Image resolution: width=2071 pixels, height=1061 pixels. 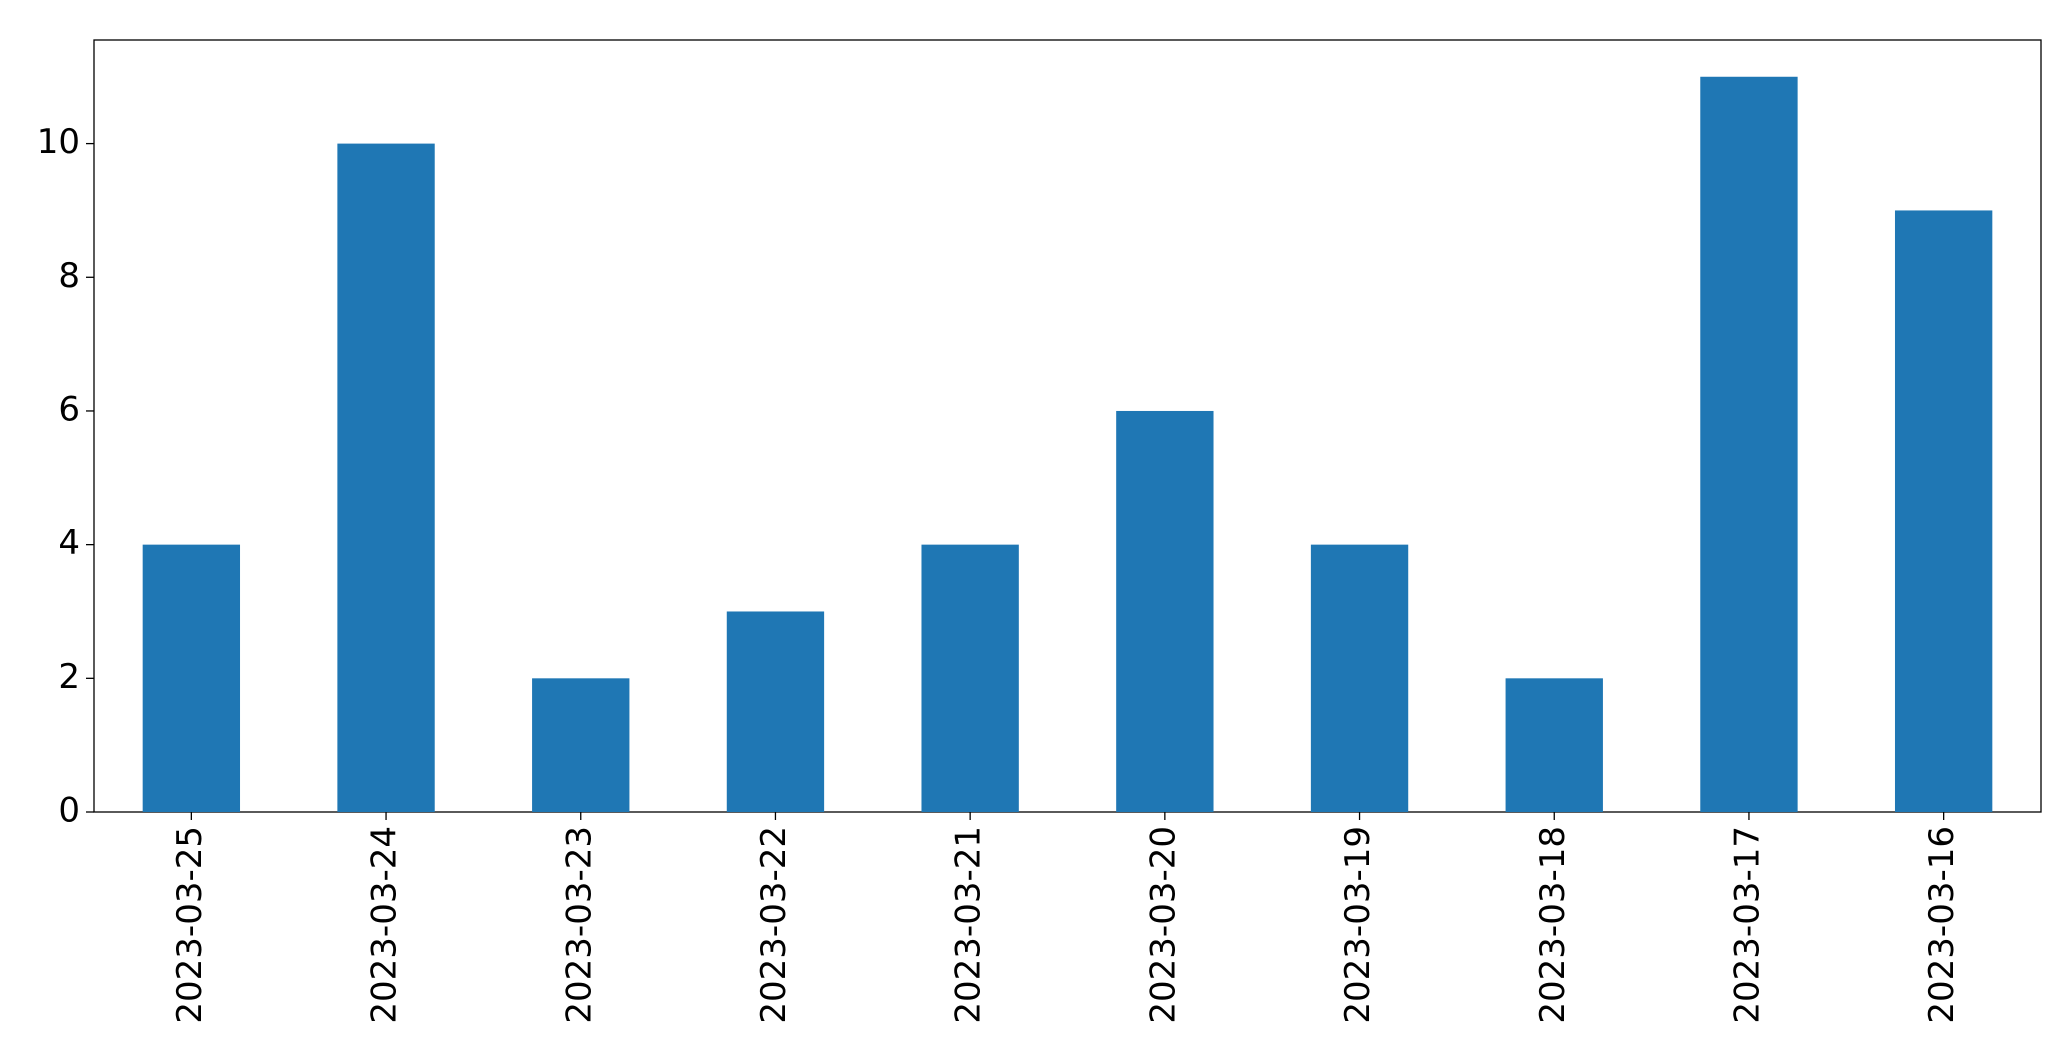 I want to click on y-tick-label: 4, so click(x=69, y=543).